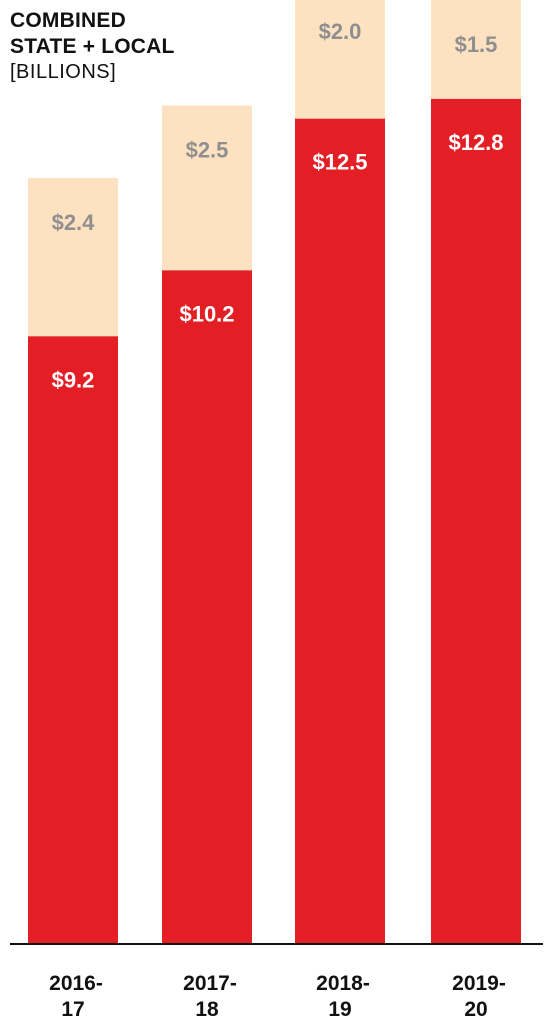  What do you see at coordinates (206, 313) in the screenshot?
I see `data-label-bottom: $10.2` at bounding box center [206, 313].